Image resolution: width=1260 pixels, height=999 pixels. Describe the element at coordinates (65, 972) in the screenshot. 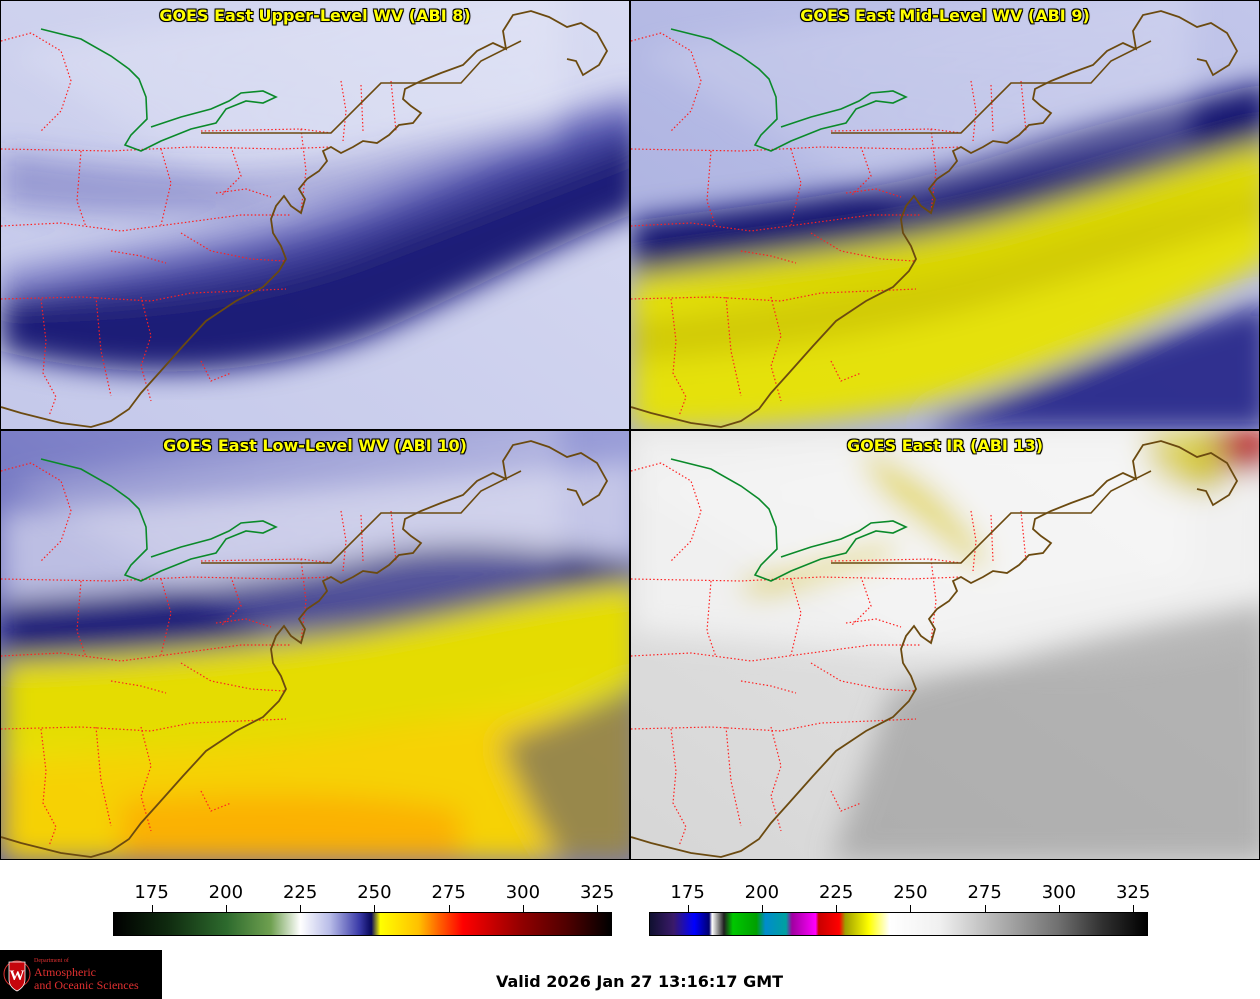

I see `logo-line1: Atmospheric` at that location.